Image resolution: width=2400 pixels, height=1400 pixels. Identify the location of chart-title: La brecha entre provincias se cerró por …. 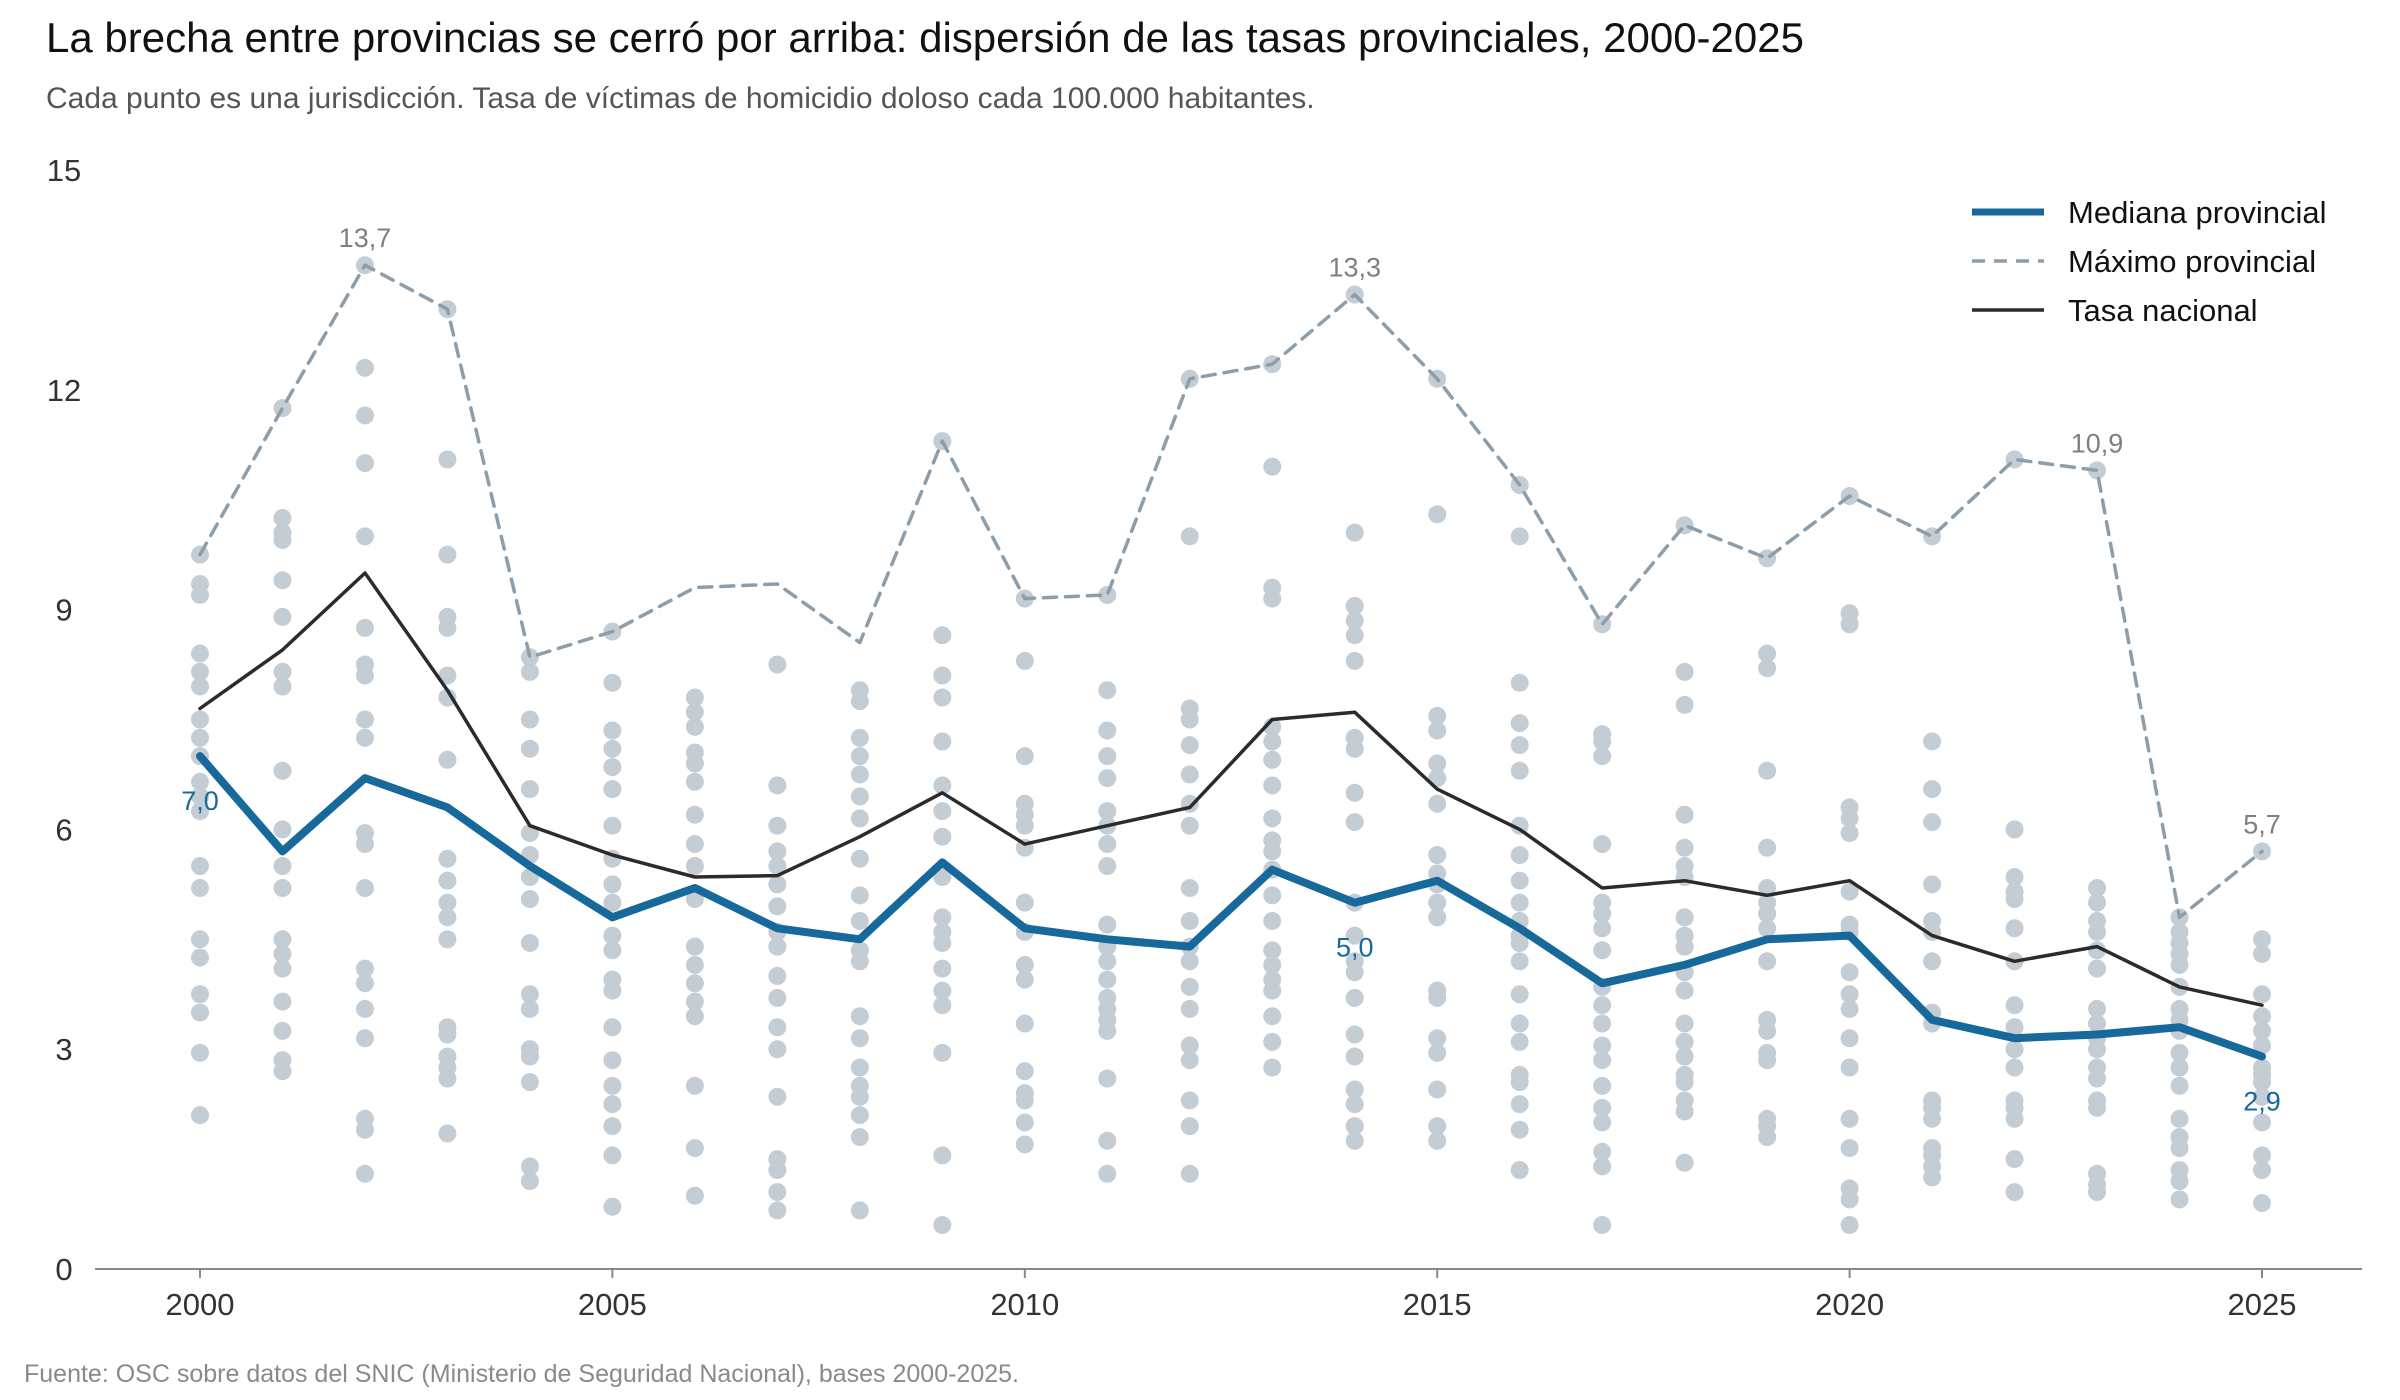
(925, 37).